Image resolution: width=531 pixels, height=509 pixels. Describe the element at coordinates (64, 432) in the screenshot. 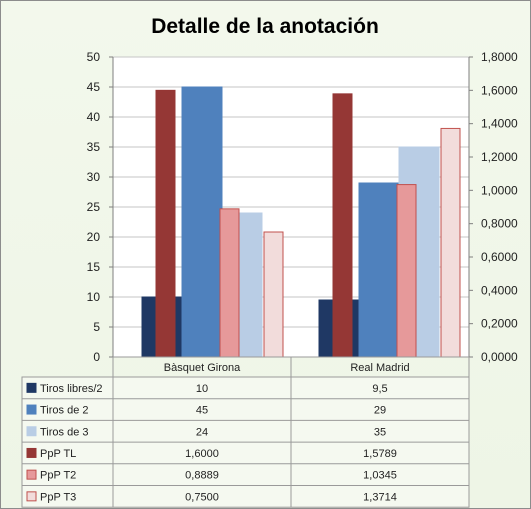

I see `series-name: Tiros de 3` at that location.